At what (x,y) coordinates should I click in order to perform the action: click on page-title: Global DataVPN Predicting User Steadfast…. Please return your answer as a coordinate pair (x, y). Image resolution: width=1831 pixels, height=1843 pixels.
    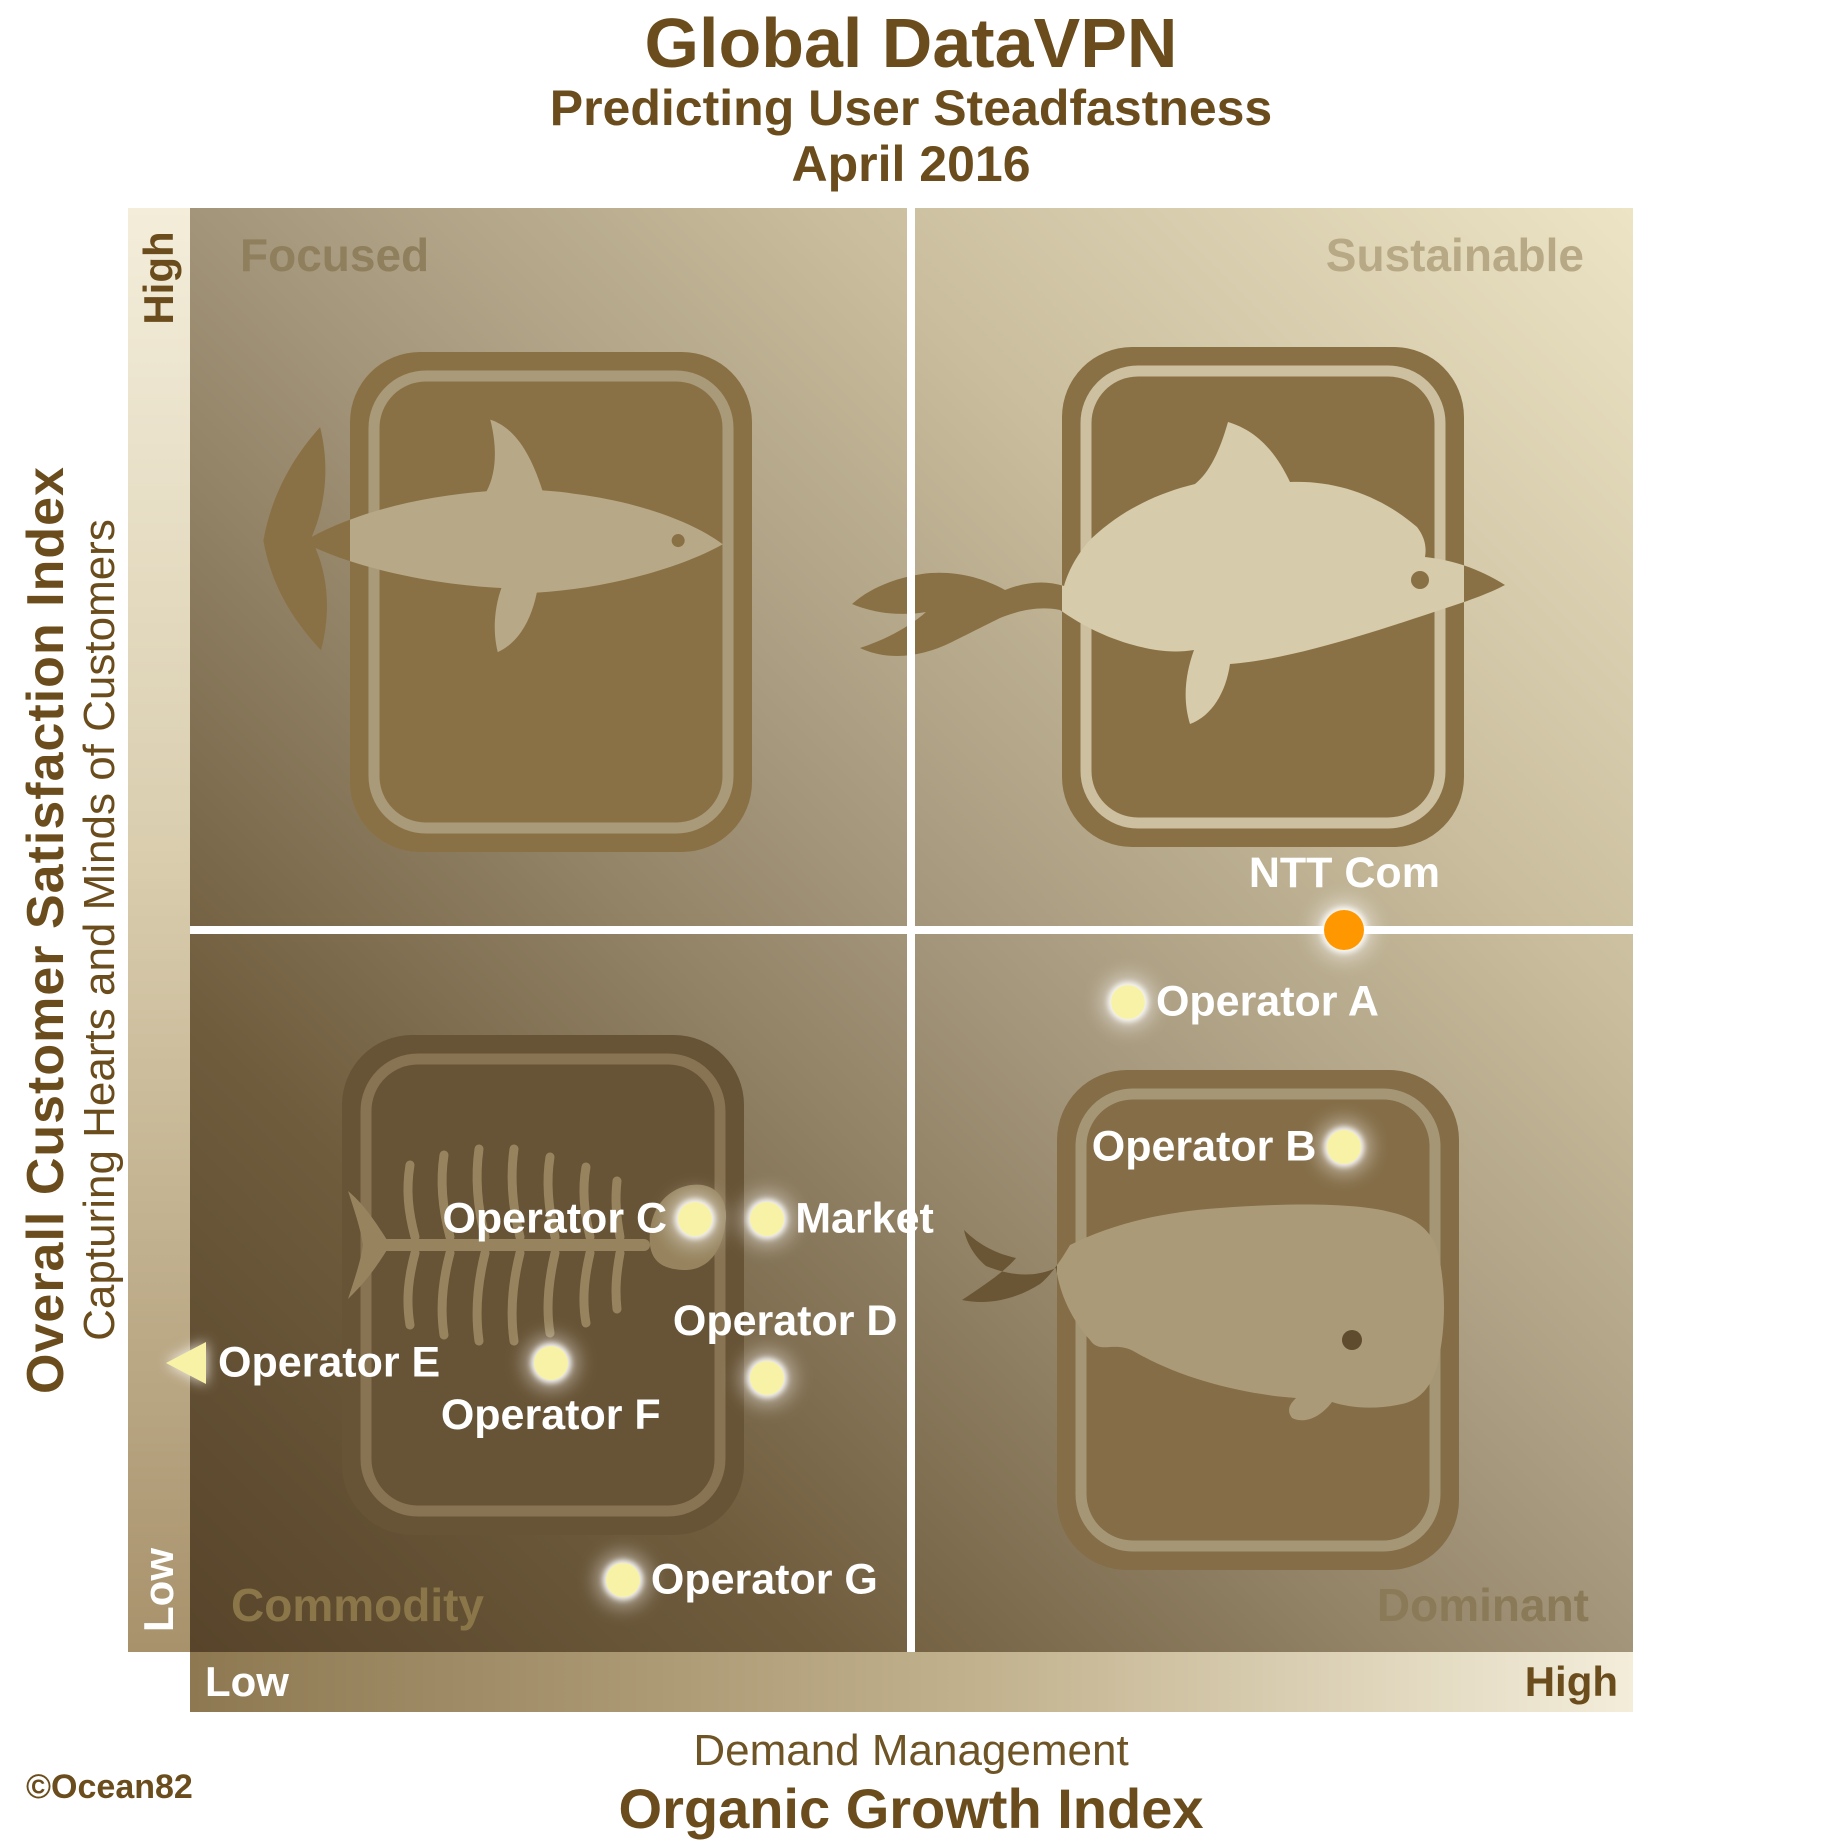
    Looking at the image, I should click on (911, 99).